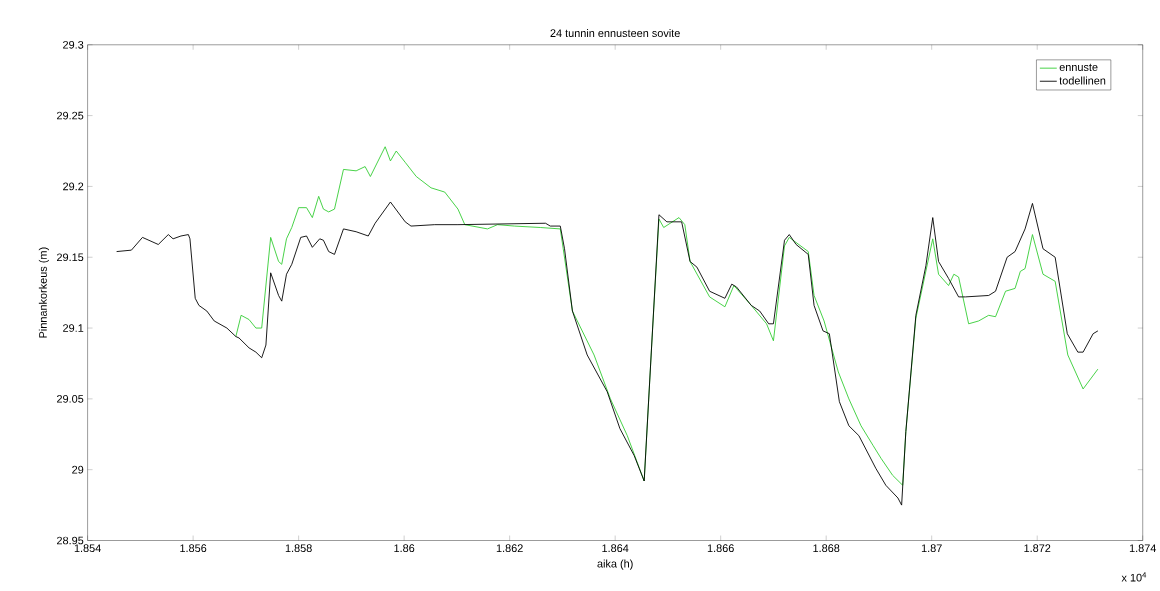 The image size is (1160, 591). What do you see at coordinates (509, 548) in the screenshot?
I see `x-tick-label: 1.862` at bounding box center [509, 548].